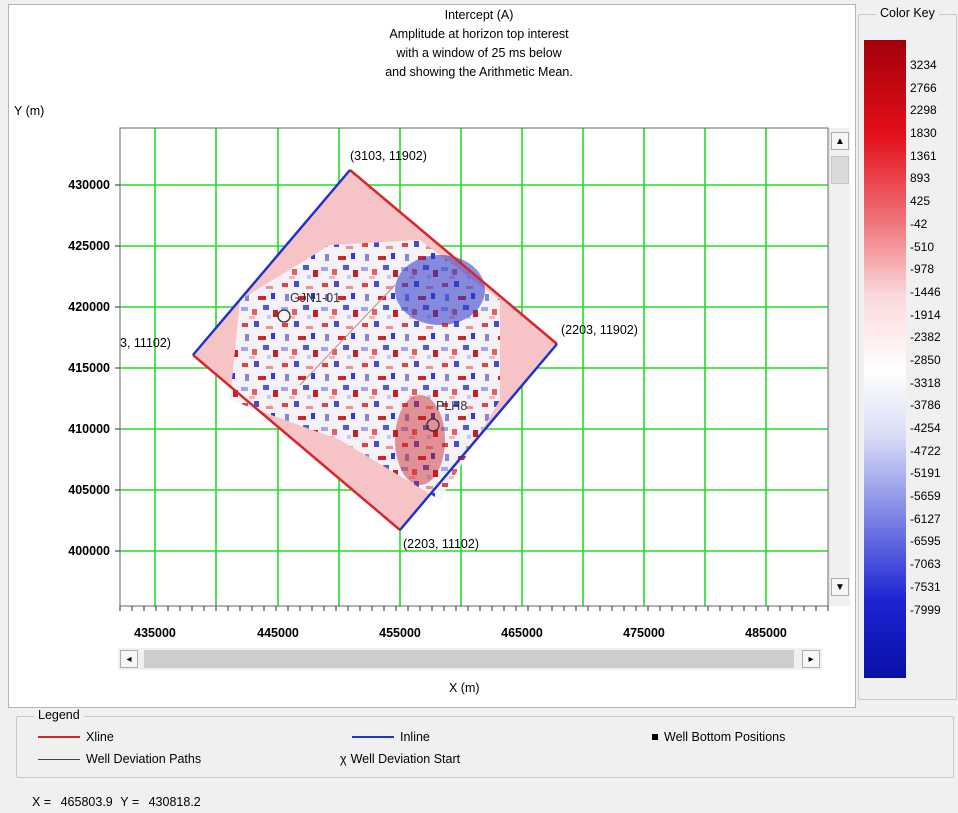  I want to click on legend-item-deviation-paths: Well Deviation Paths, so click(119, 759).